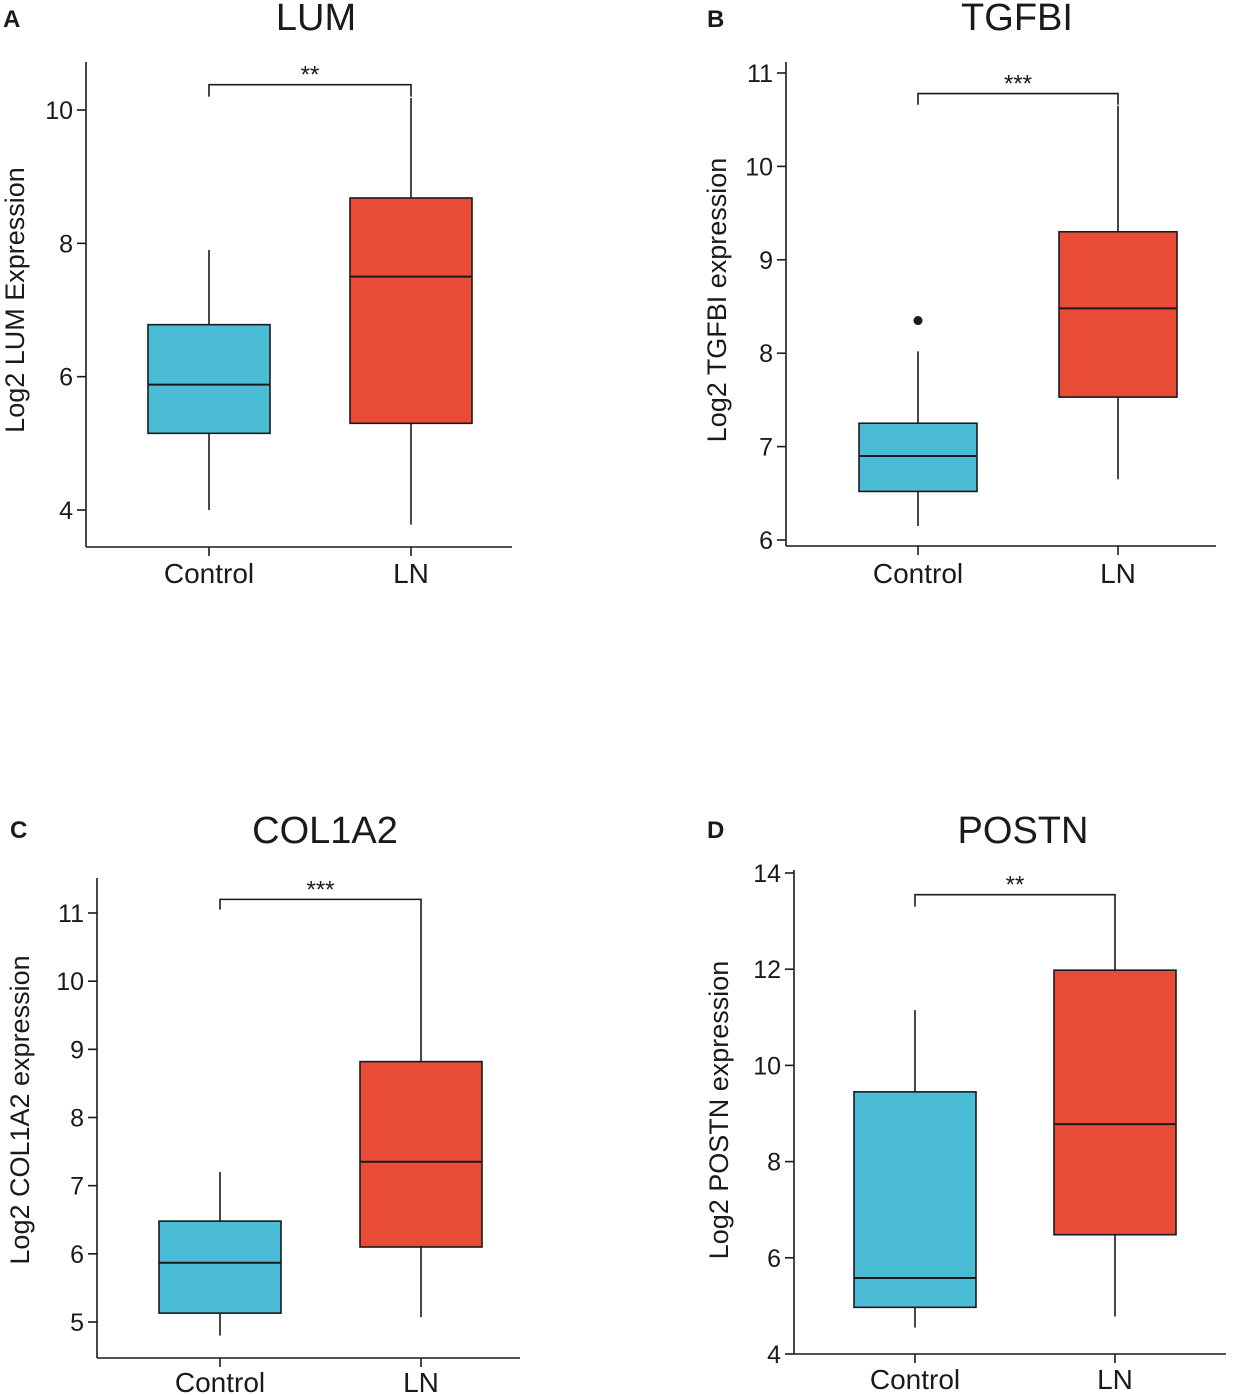  What do you see at coordinates (717, 300) in the screenshot?
I see `y-axis-title: Log2 TGFBI expression` at bounding box center [717, 300].